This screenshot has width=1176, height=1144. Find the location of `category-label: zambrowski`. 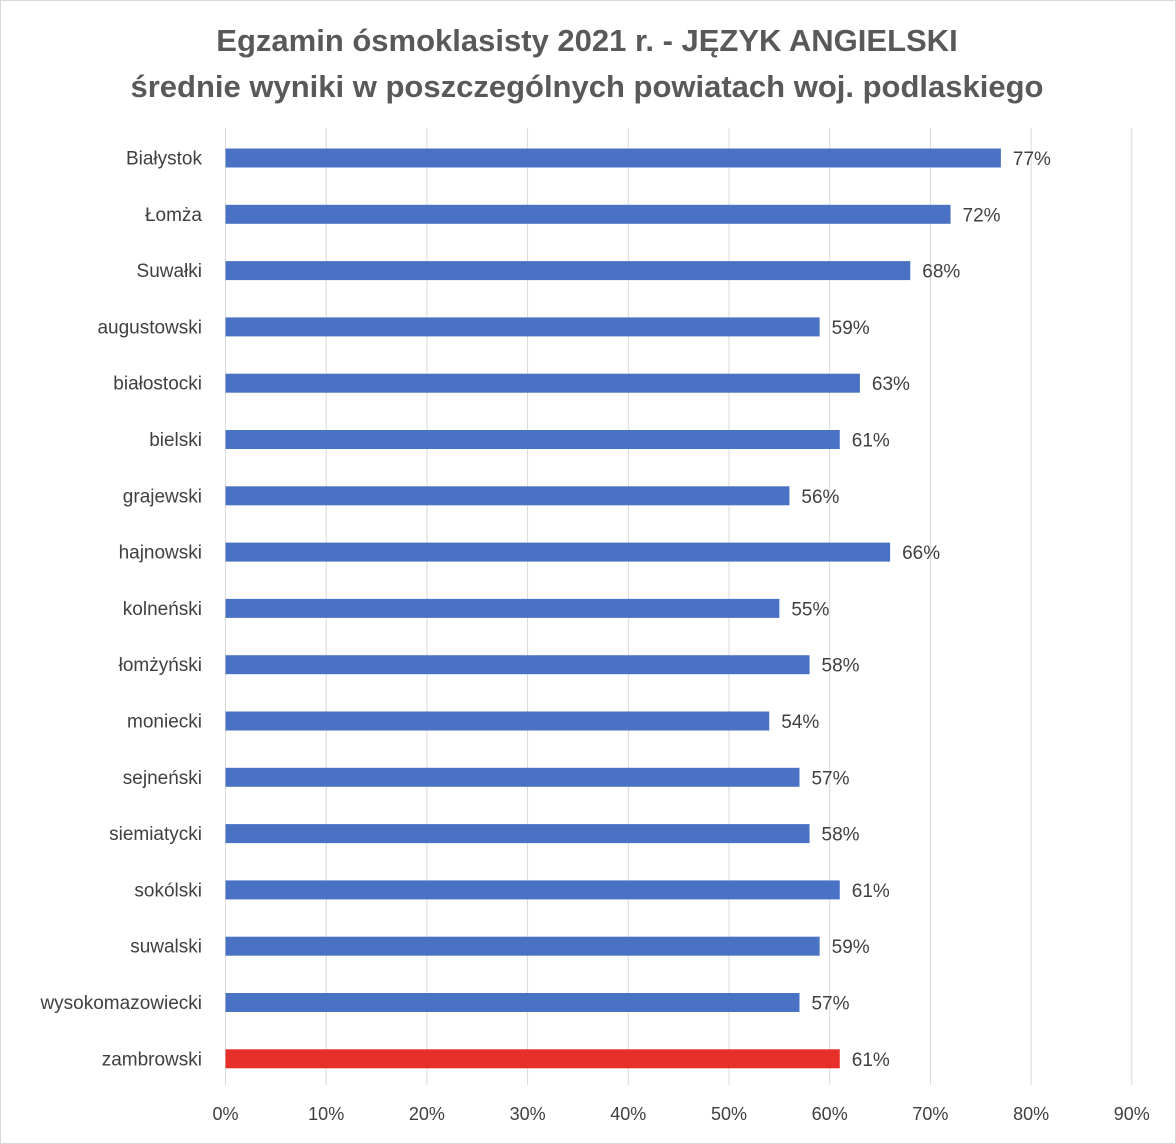

category-label: zambrowski is located at coordinates (152, 1059).